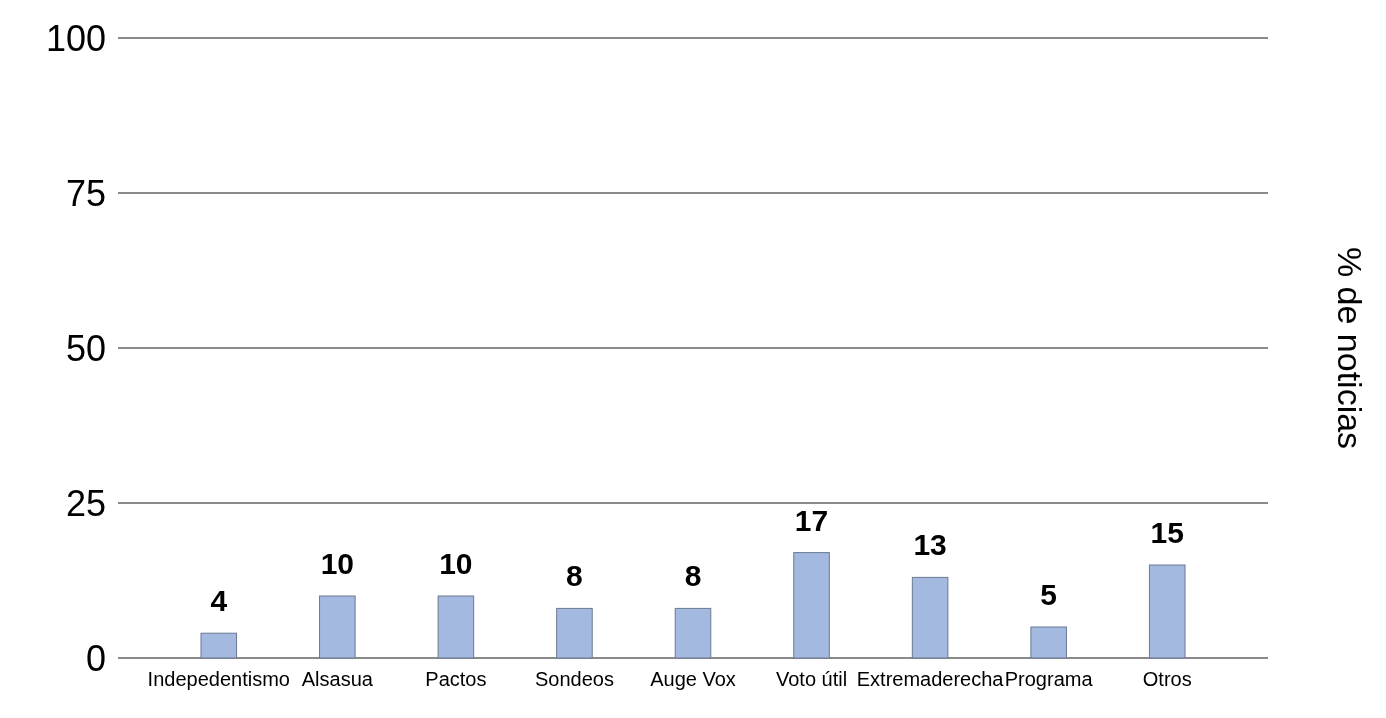 Image resolution: width=1386 pixels, height=718 pixels. I want to click on x-tick-label: Auge Vox, so click(693, 679).